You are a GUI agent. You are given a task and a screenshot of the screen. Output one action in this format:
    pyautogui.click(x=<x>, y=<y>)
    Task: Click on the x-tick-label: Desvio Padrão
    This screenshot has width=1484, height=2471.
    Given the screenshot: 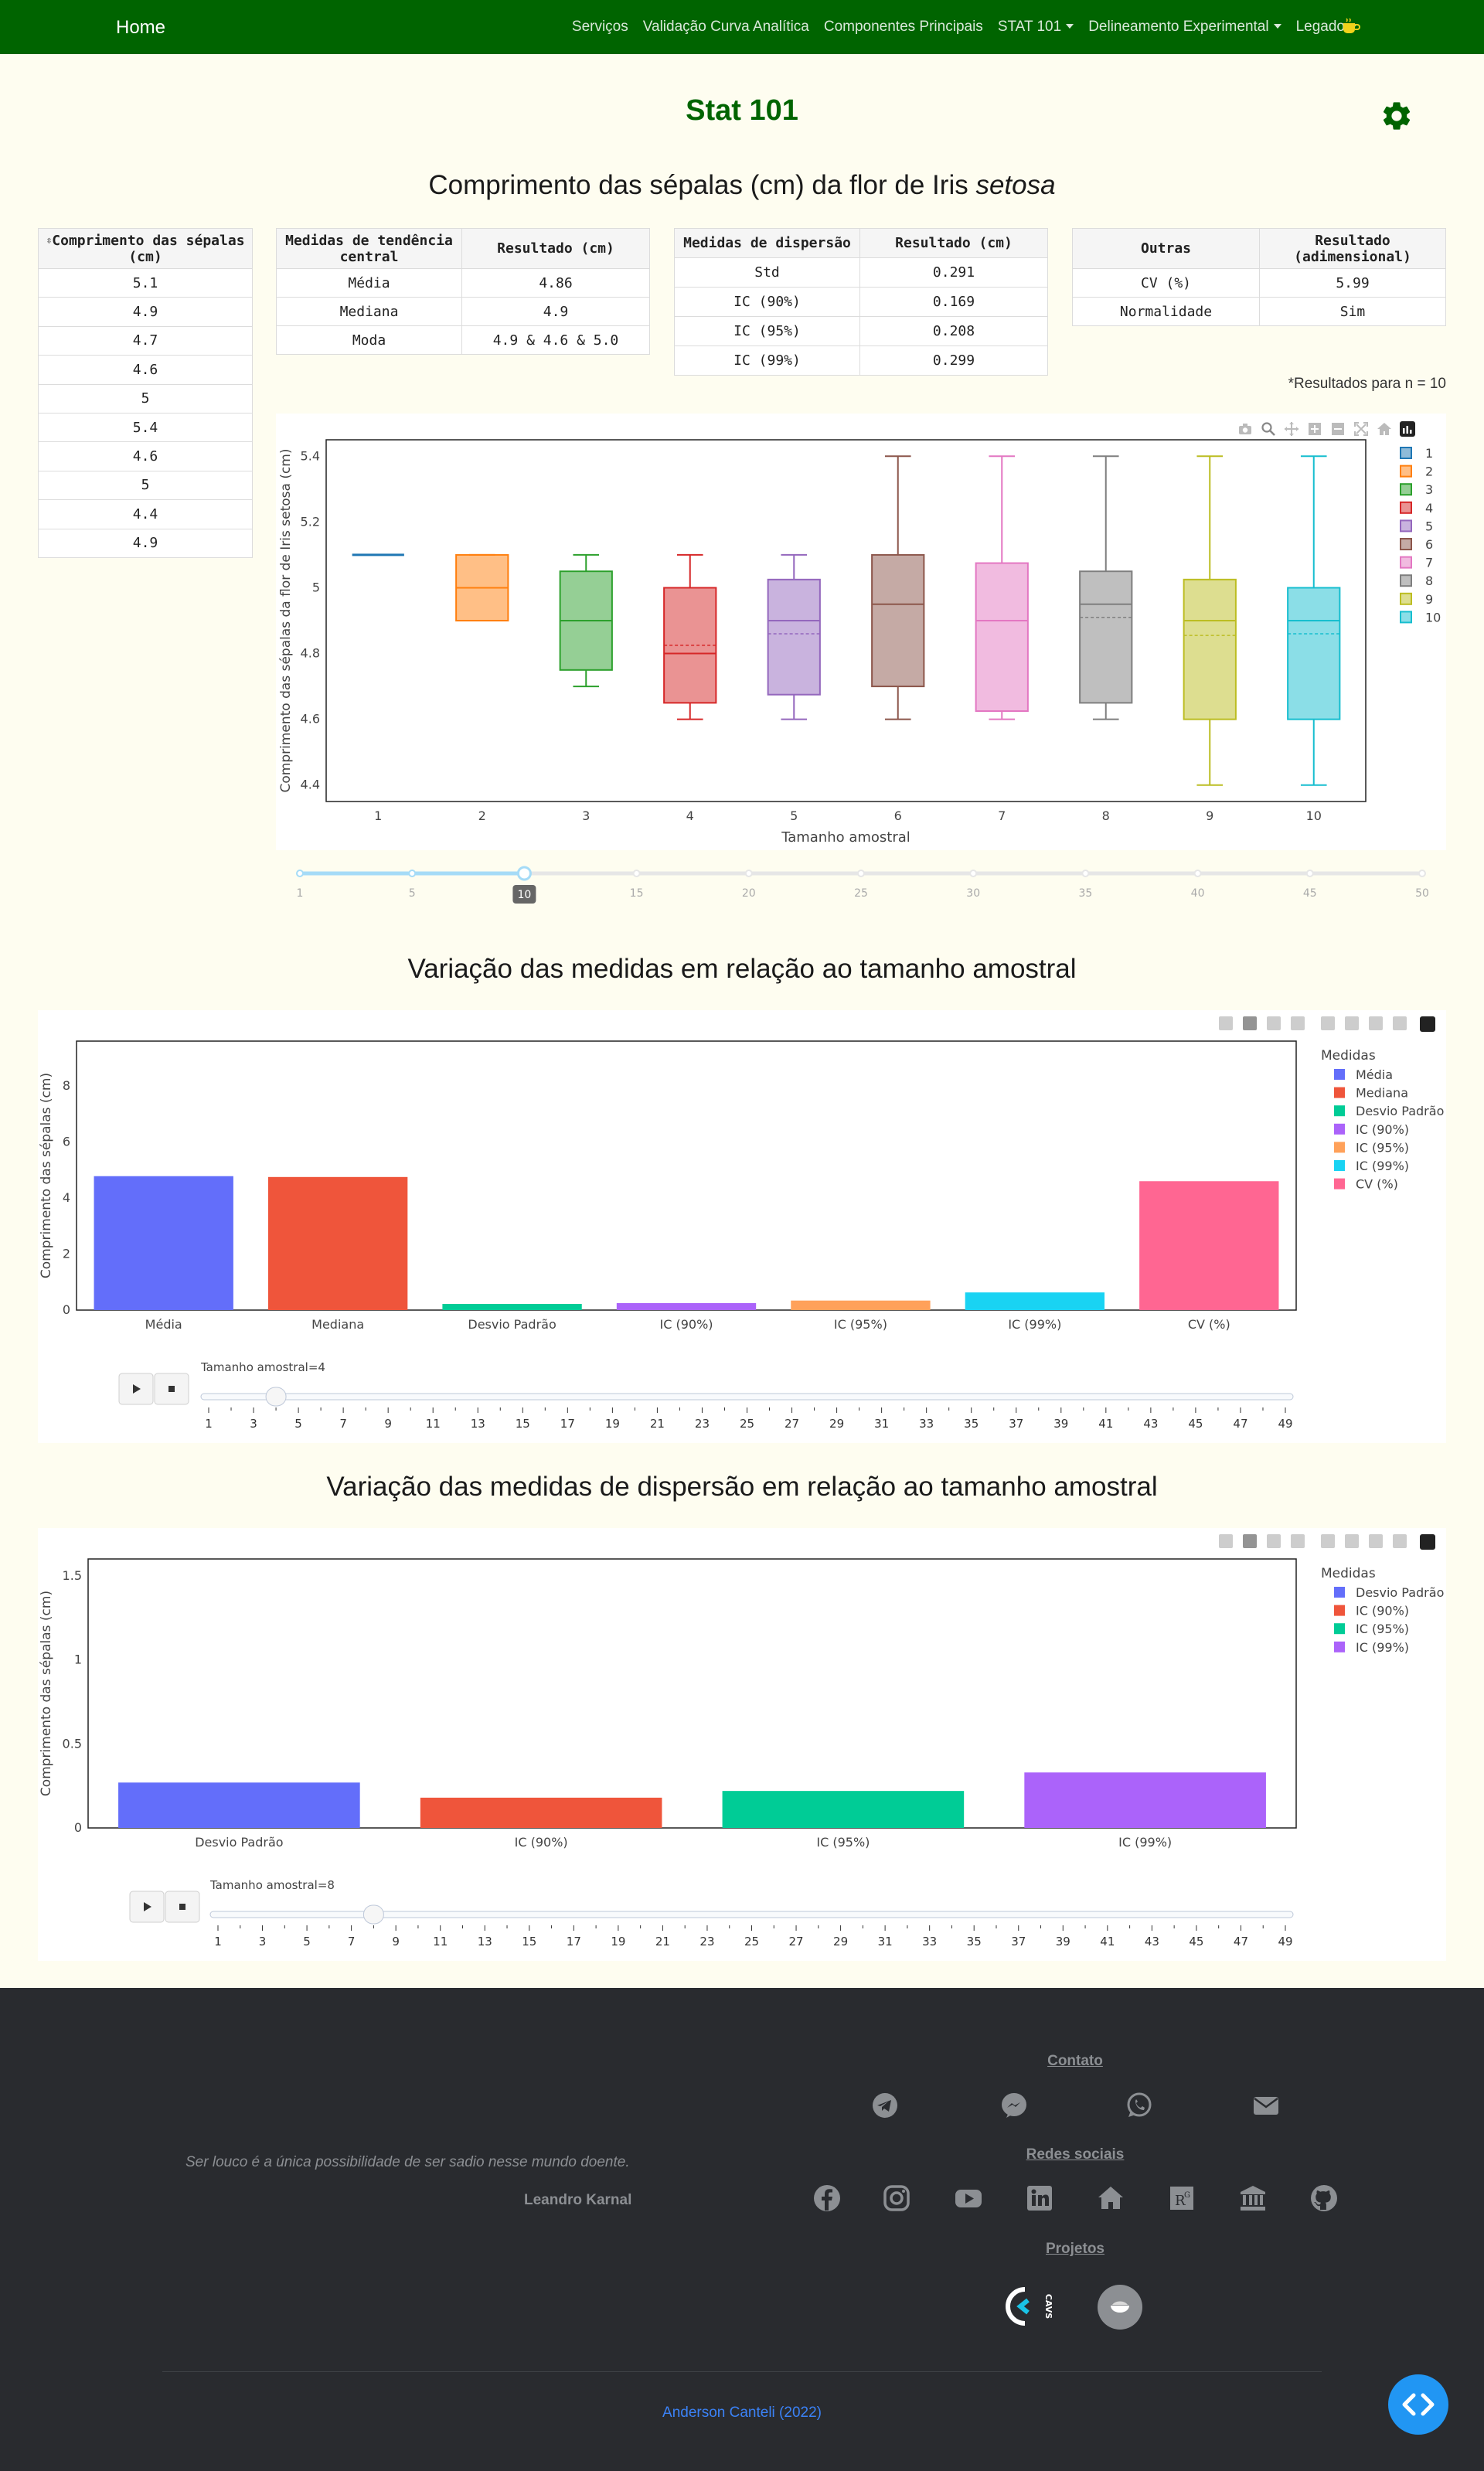 What is the action you would take?
    pyautogui.click(x=512, y=1324)
    